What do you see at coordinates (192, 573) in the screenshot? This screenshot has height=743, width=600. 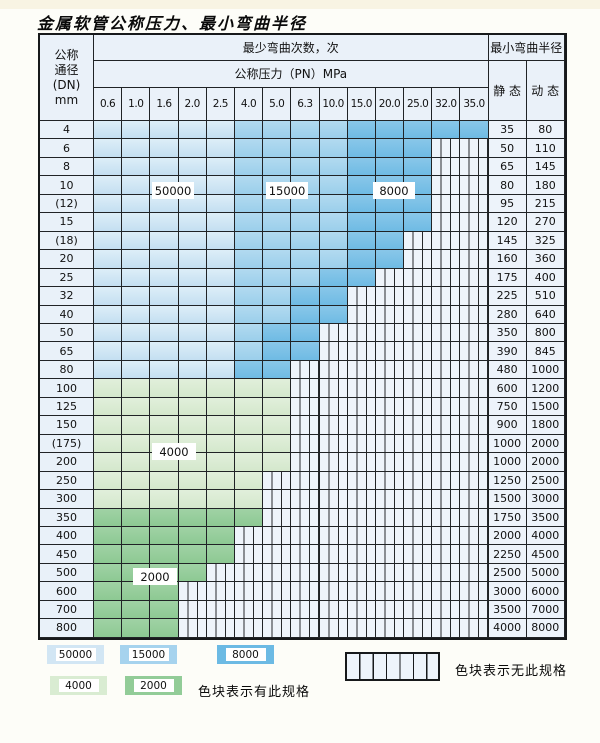 I see `cell-dn500-pn2.0-2000` at bounding box center [192, 573].